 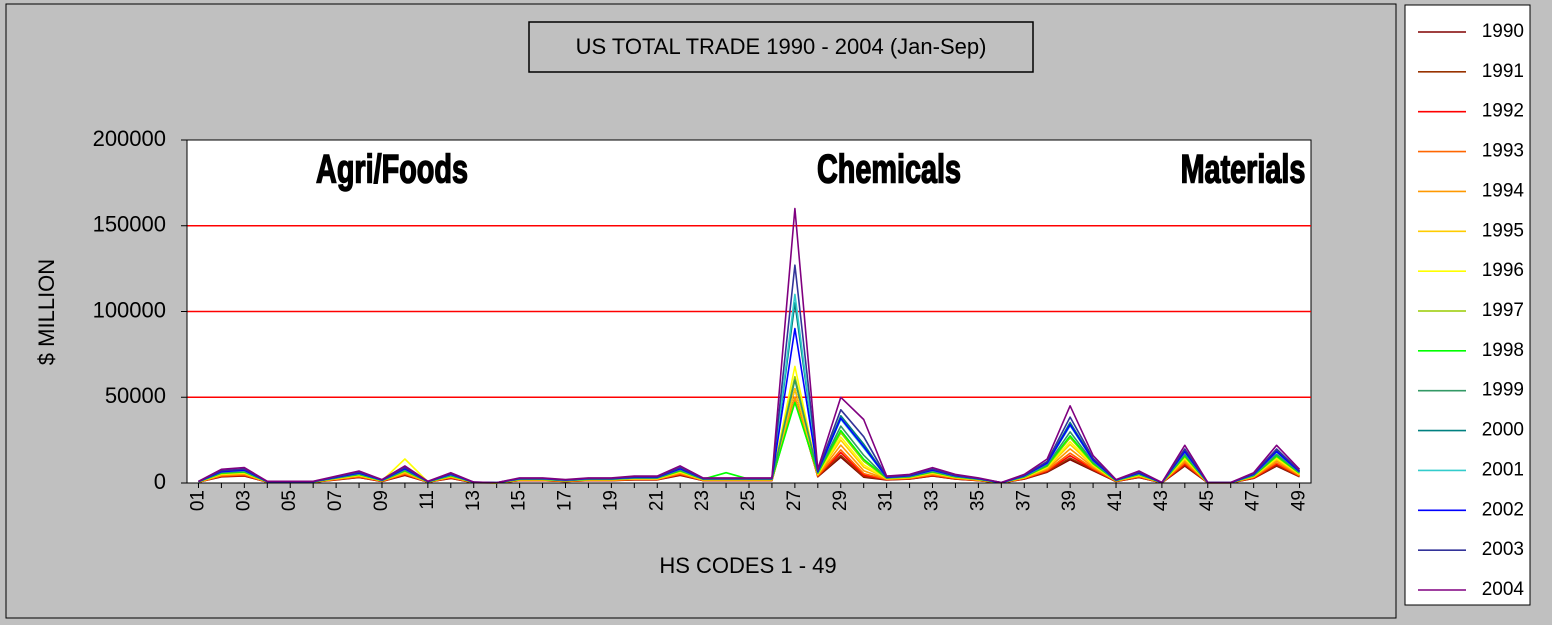 What do you see at coordinates (1069, 500) in the screenshot?
I see `x-tick-label: 39` at bounding box center [1069, 500].